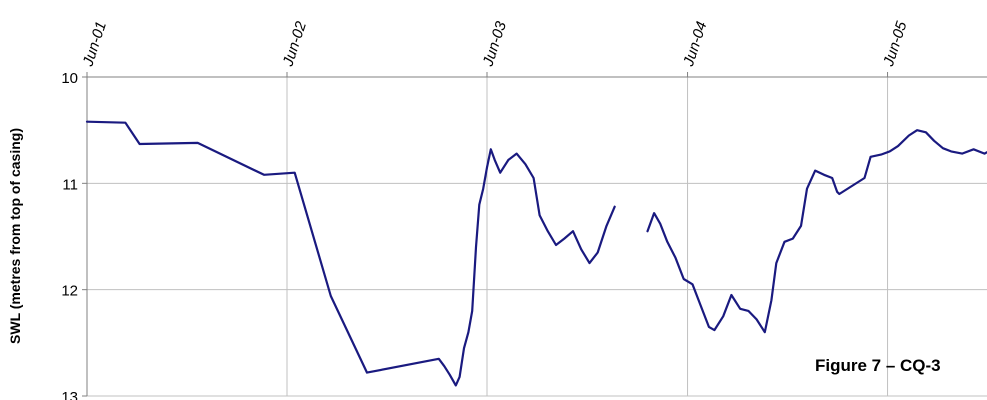  Describe the element at coordinates (895, 44) in the screenshot. I see `x-tick-label: Jun-05` at that location.